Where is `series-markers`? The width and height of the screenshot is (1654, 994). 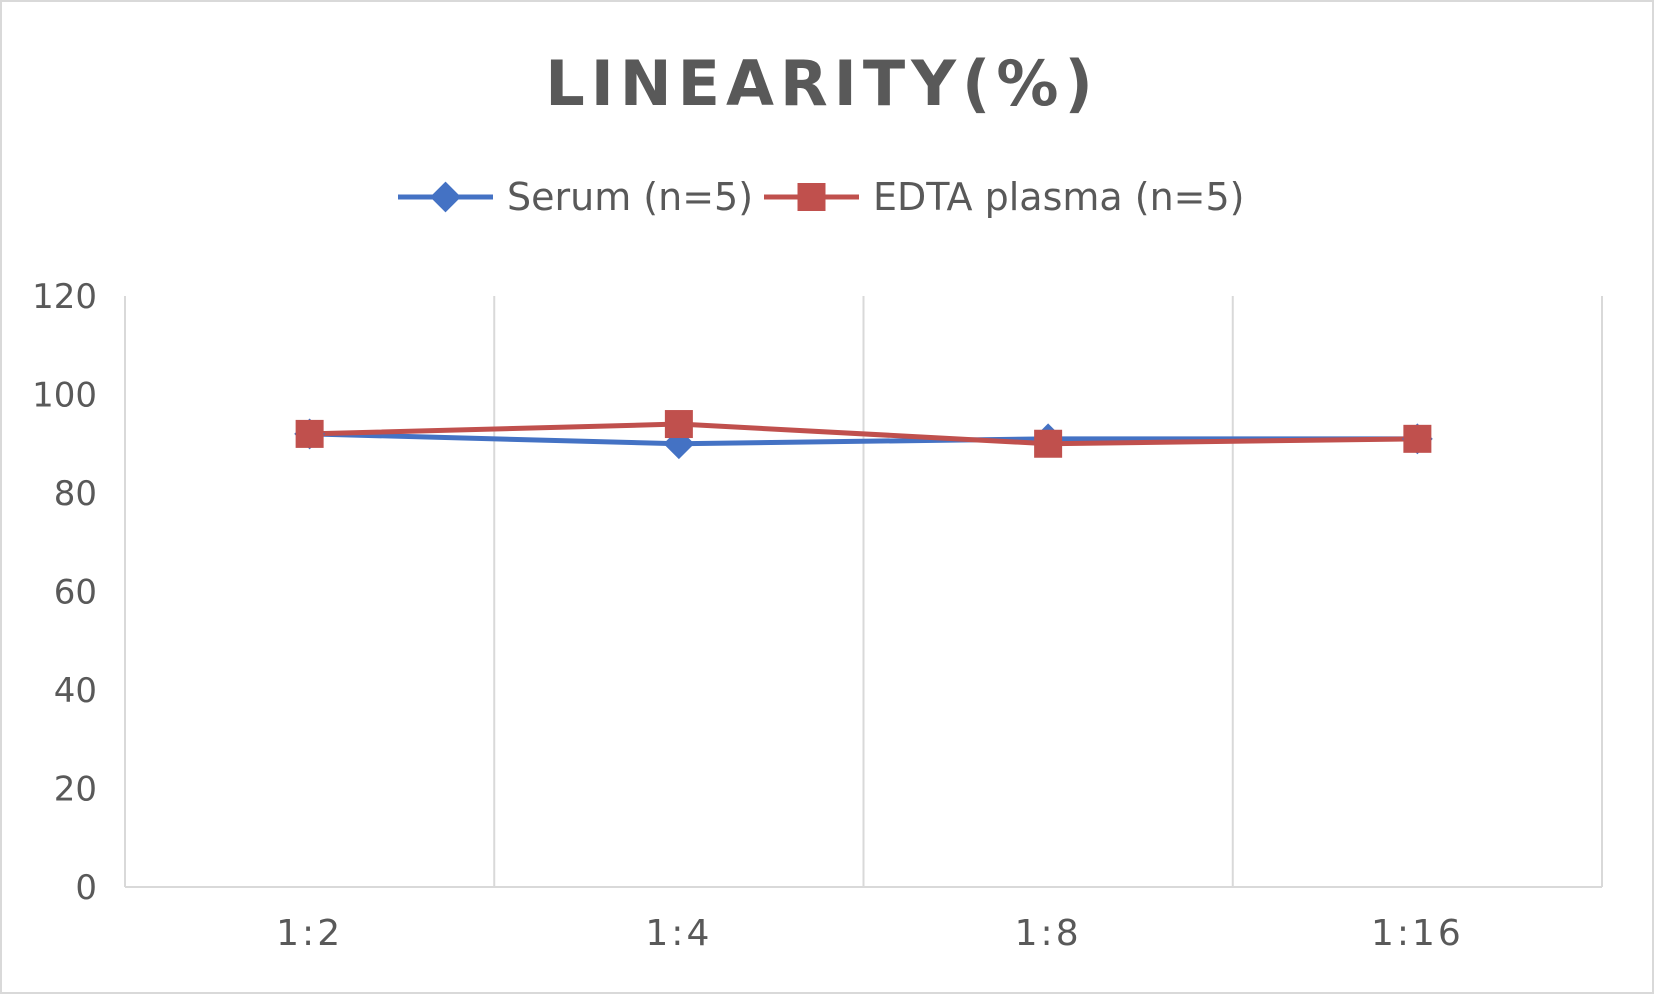
series-markers is located at coordinates (863, 435).